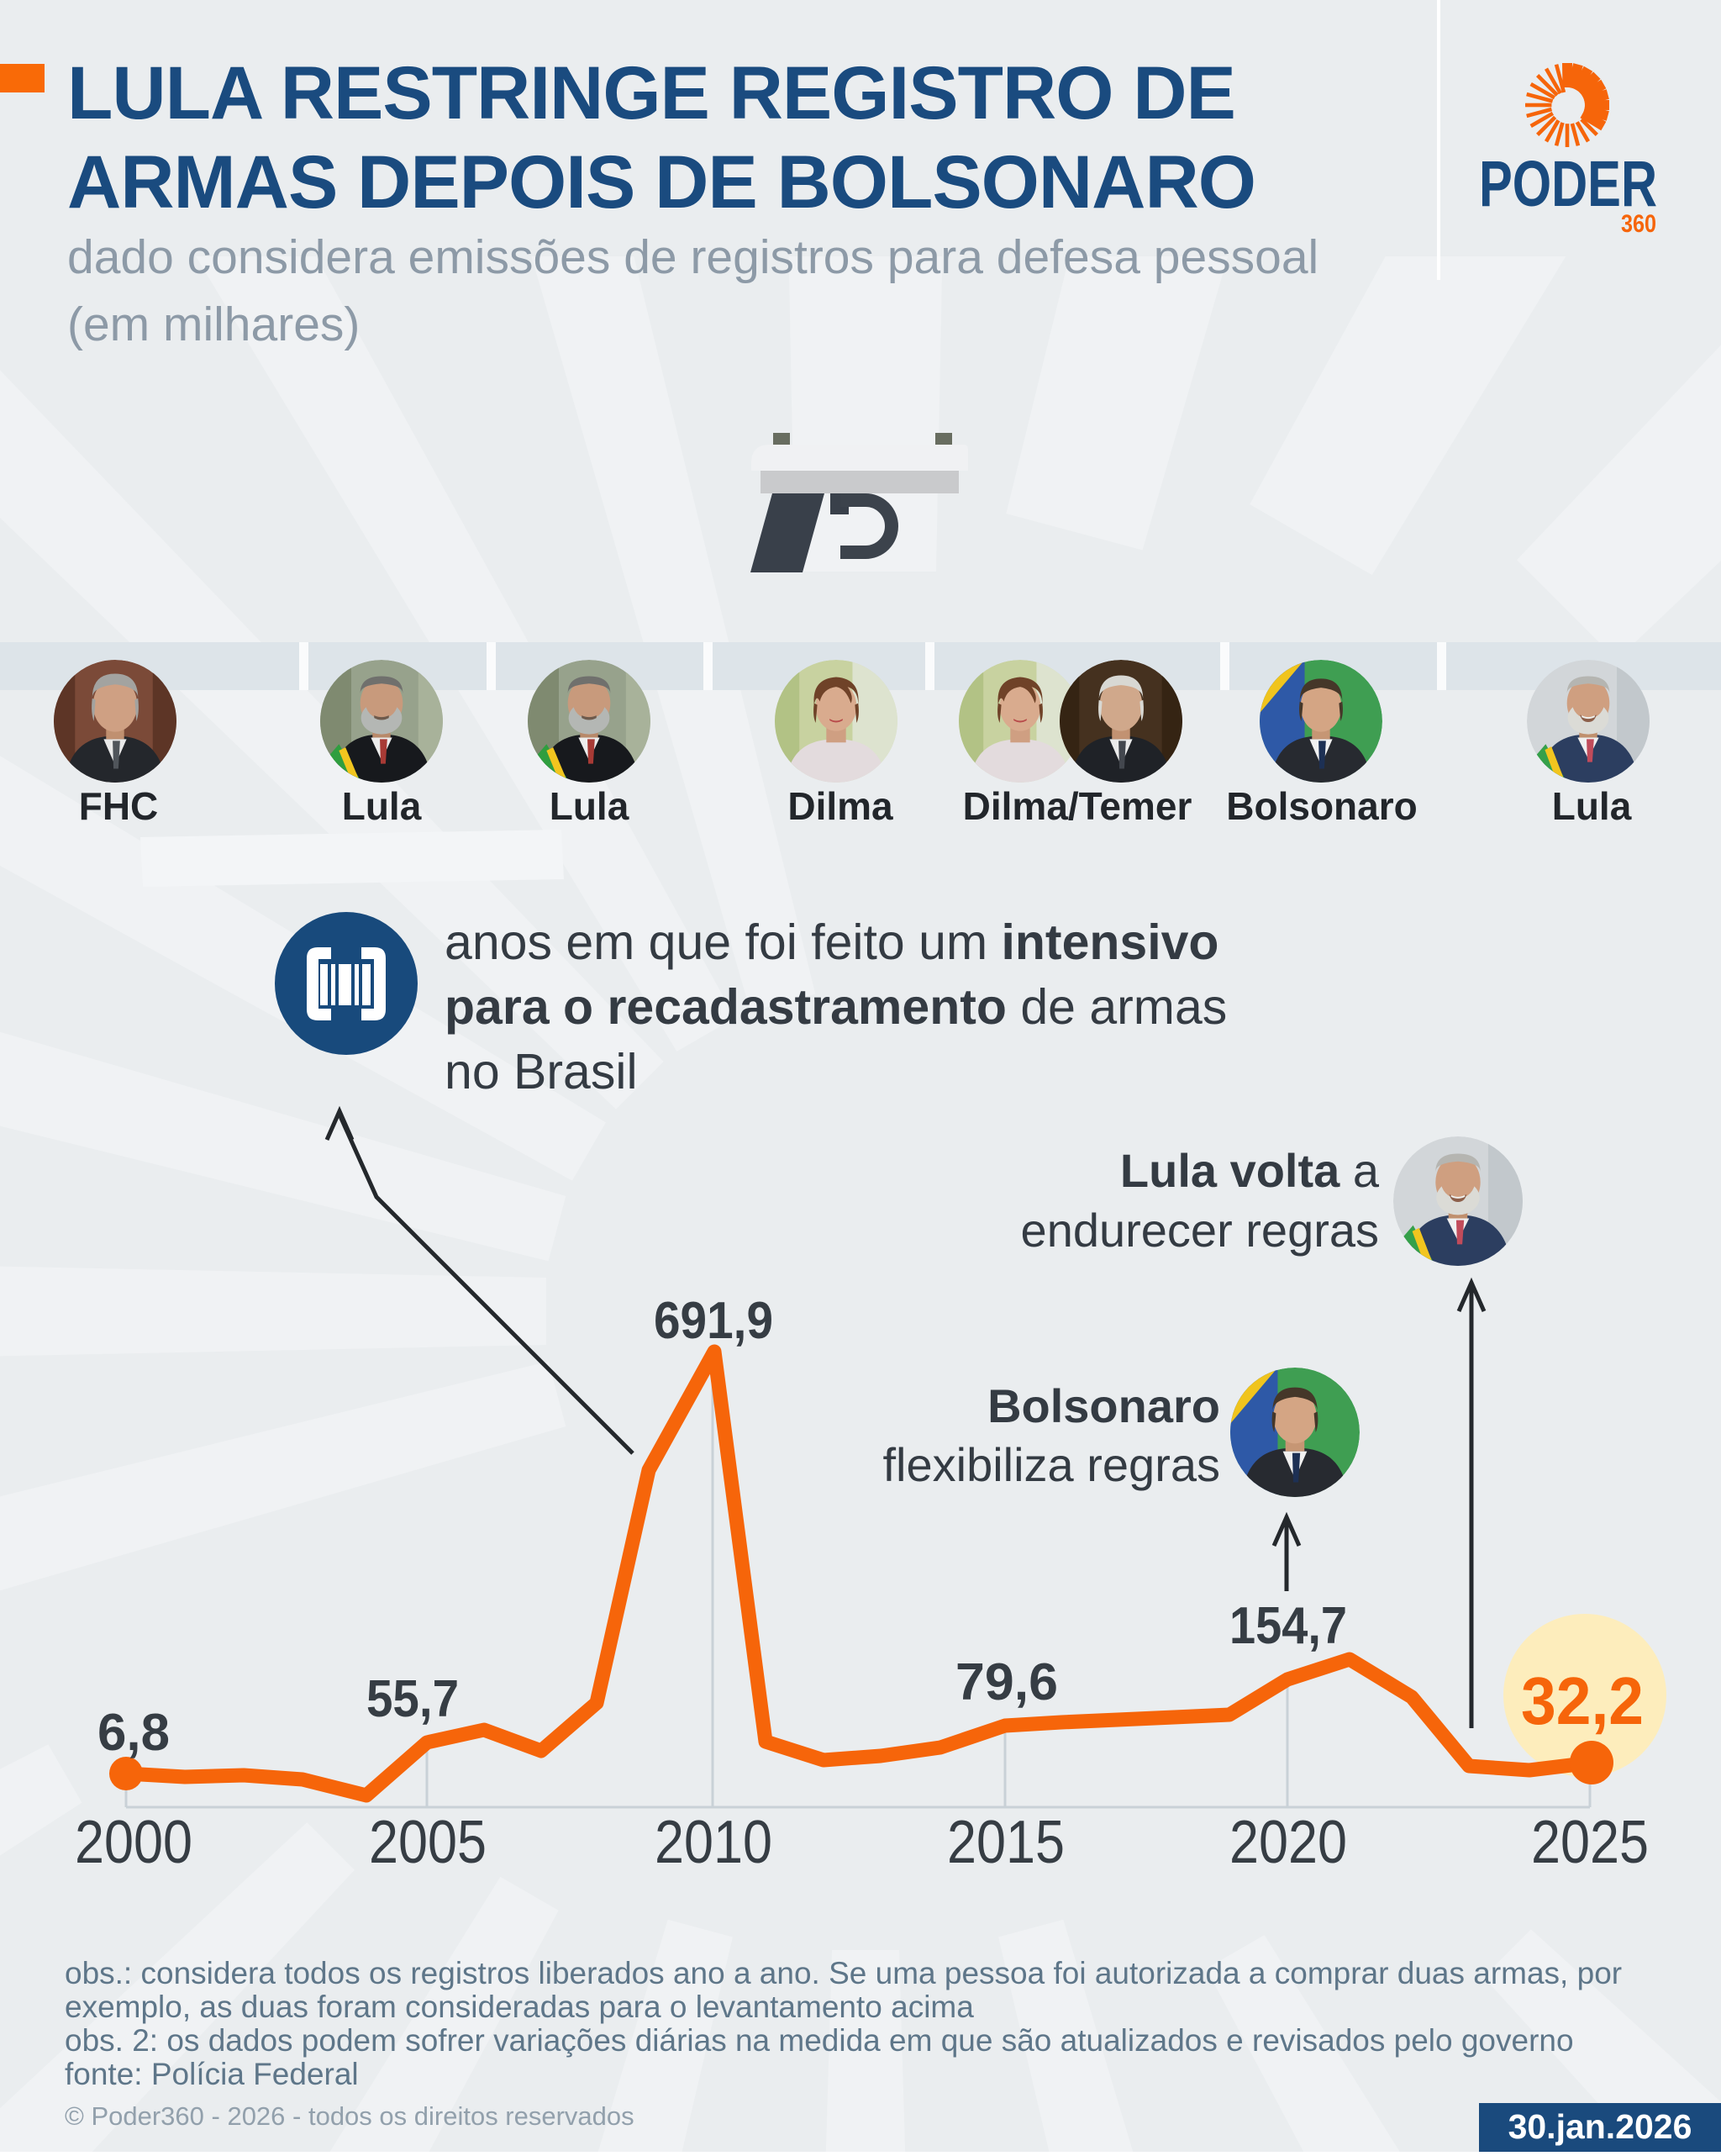  Describe the element at coordinates (1638, 224) in the screenshot. I see `svg-text: 360` at that location.